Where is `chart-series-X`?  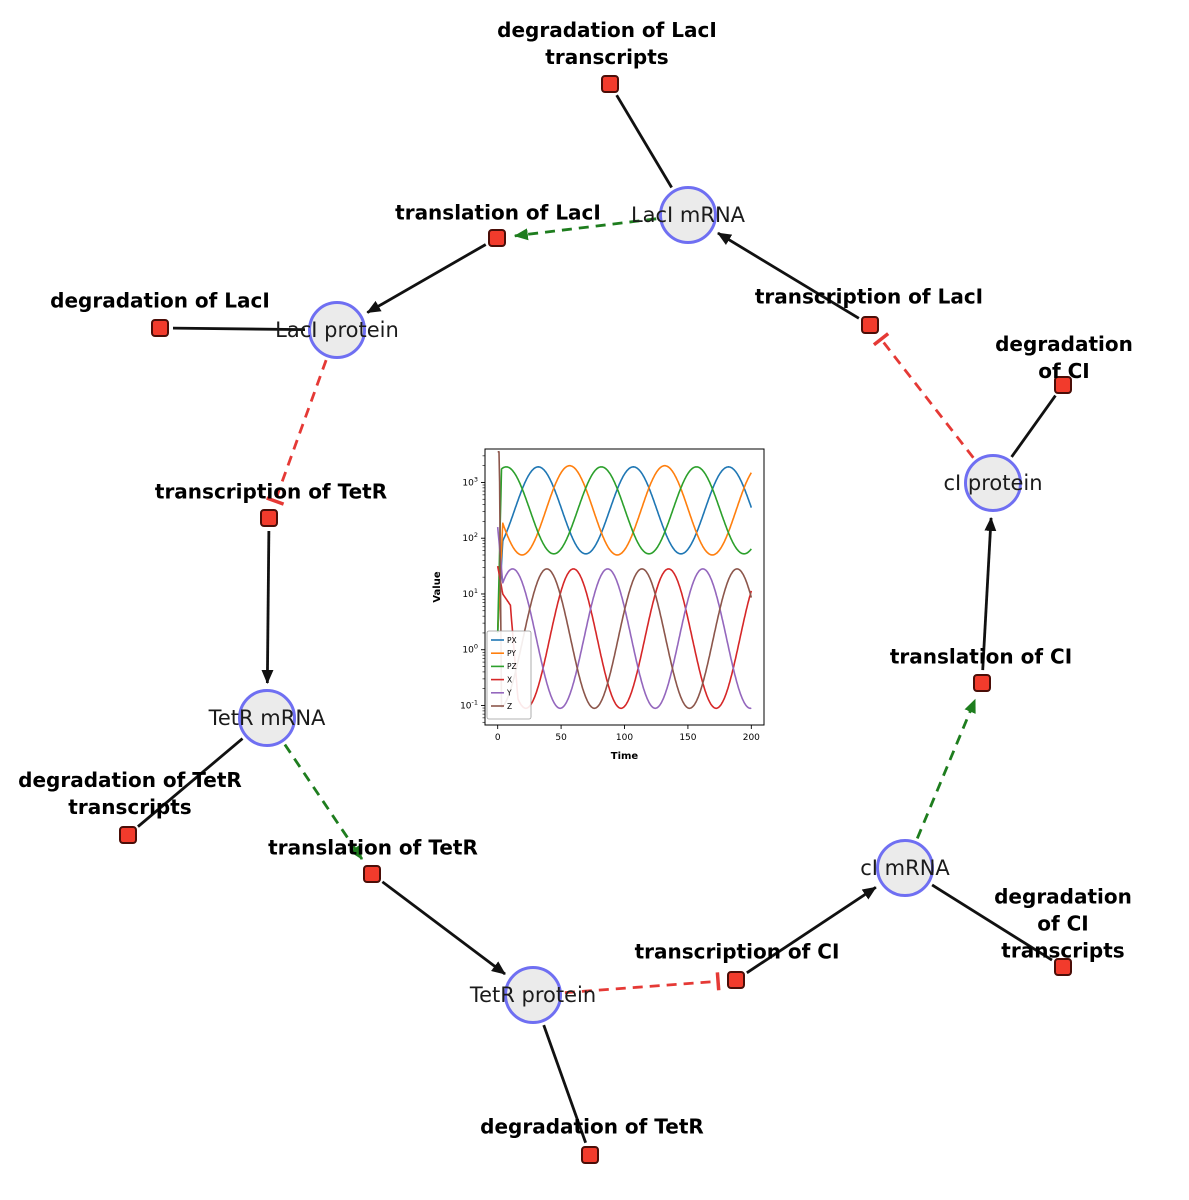
chart-series-X is located at coordinates (624, 637).